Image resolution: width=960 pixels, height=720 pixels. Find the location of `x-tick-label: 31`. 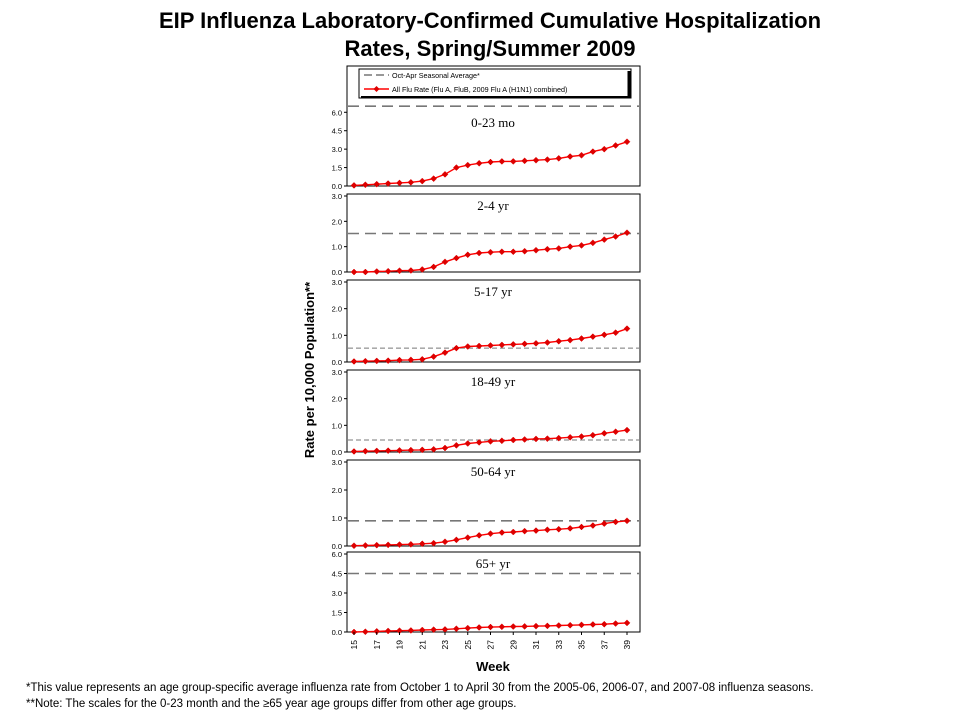

x-tick-label: 31 is located at coordinates (536, 645).